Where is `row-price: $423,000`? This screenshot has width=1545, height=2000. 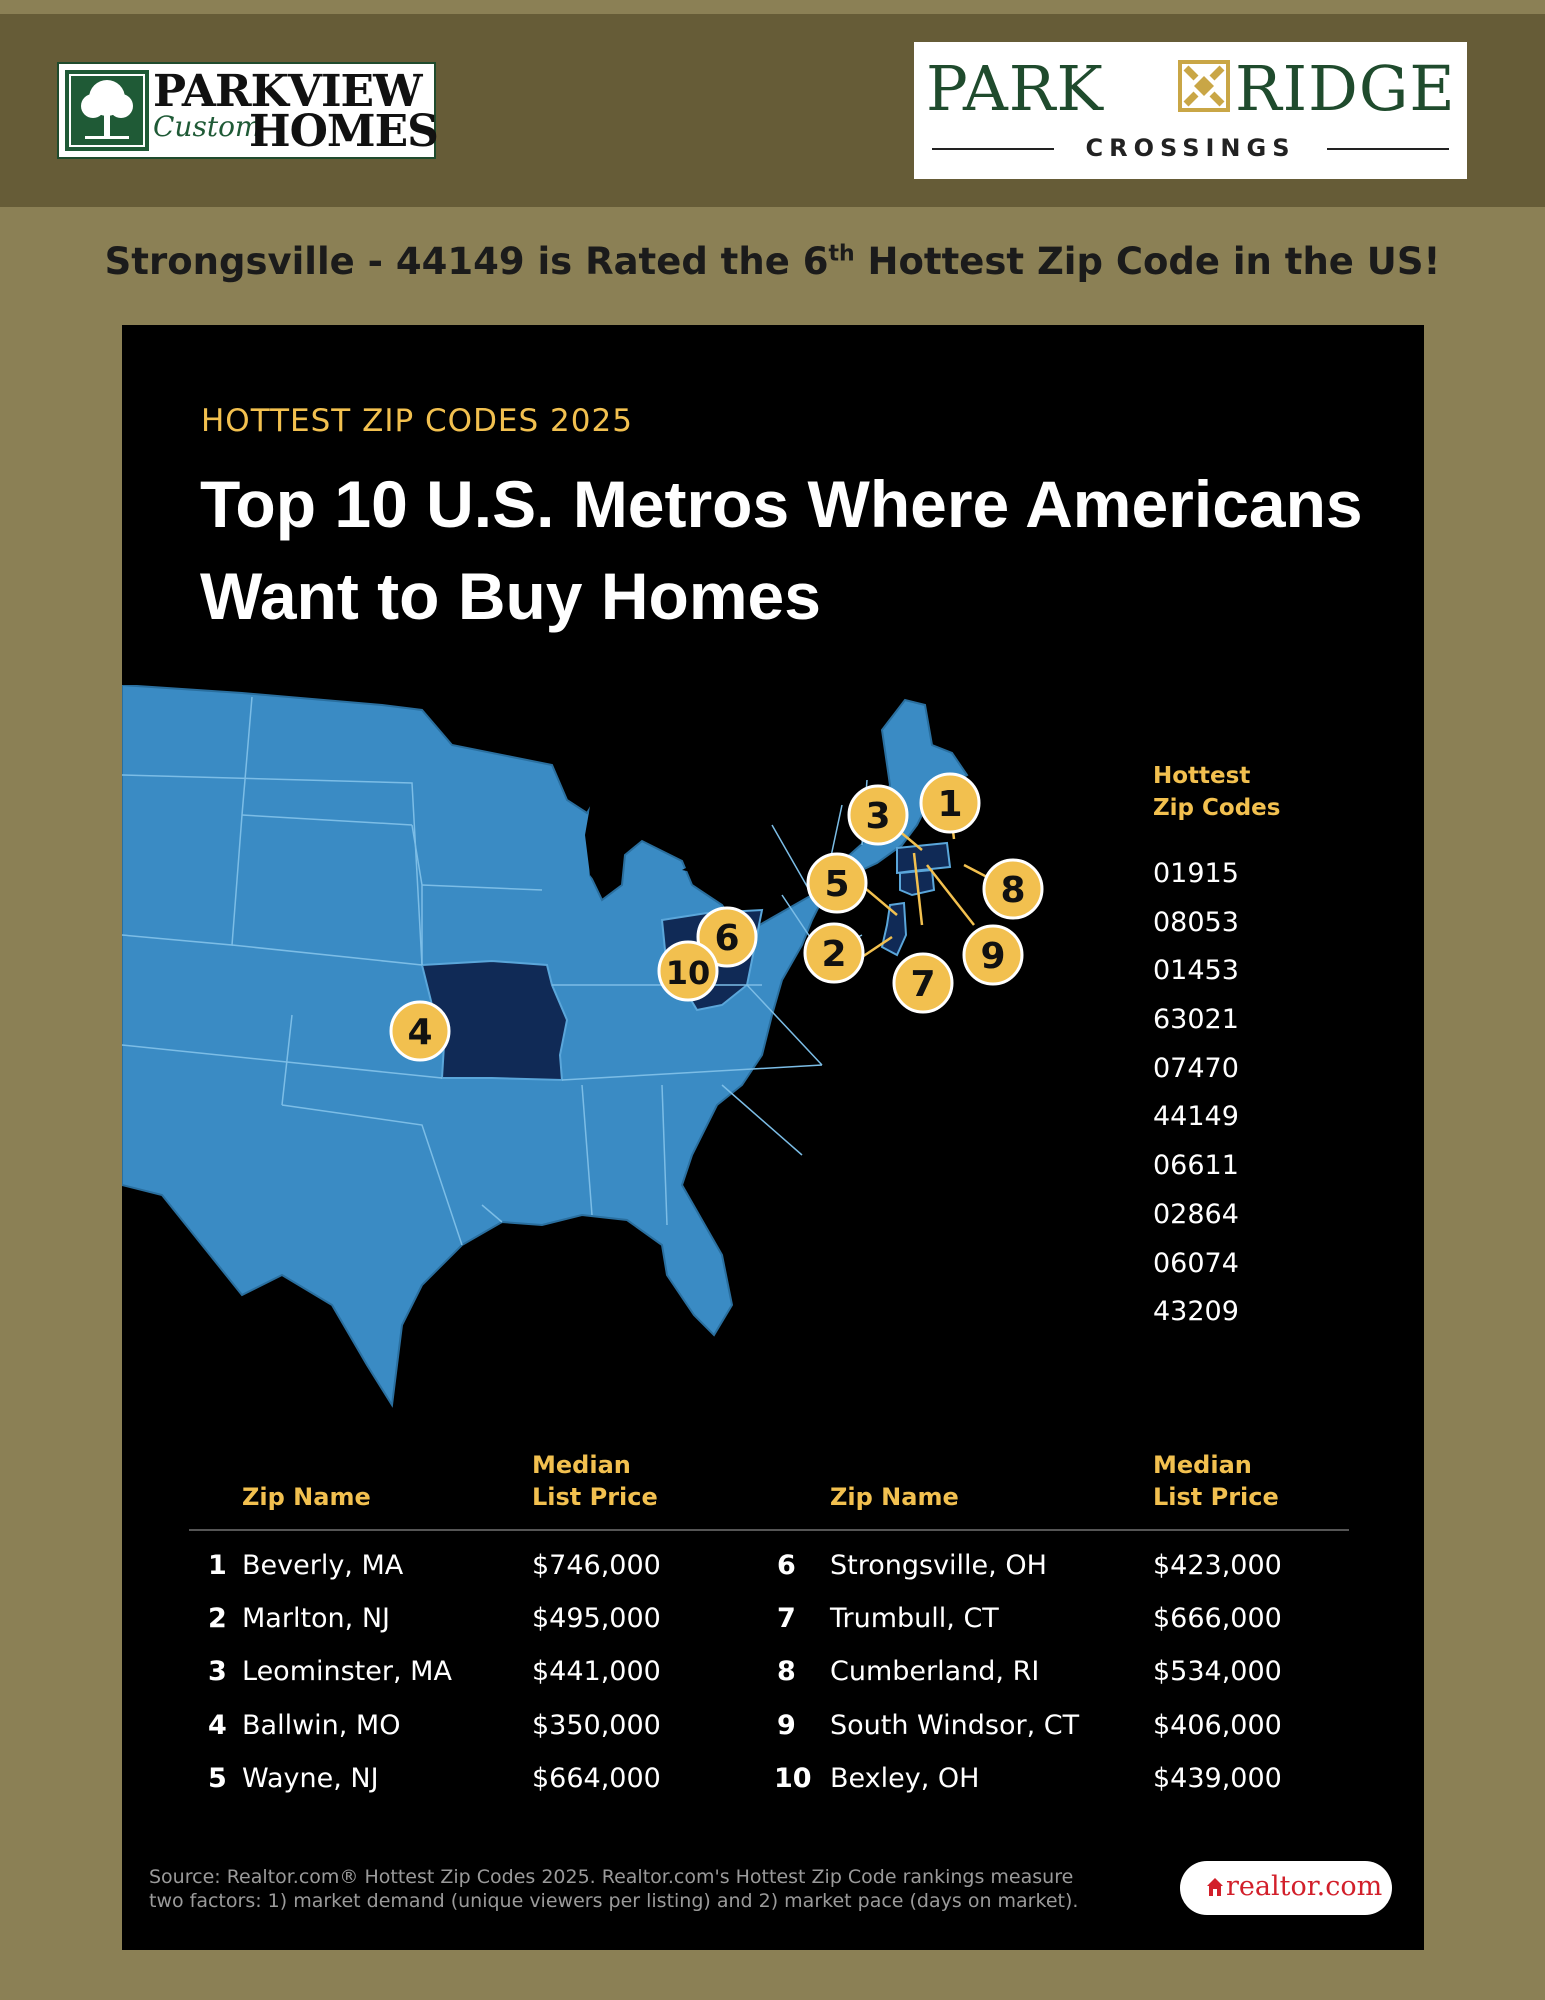 row-price: $423,000 is located at coordinates (1217, 1565).